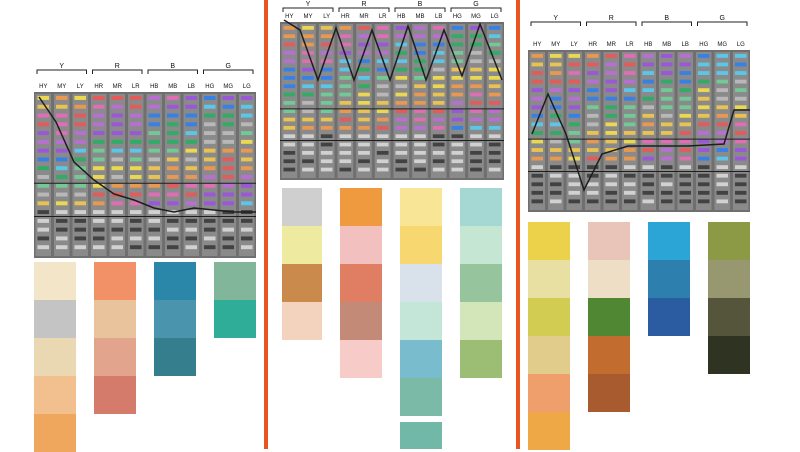 Image resolution: width=800 pixels, height=452 pixels. I want to click on swatch-column-yellow, so click(55, 357).